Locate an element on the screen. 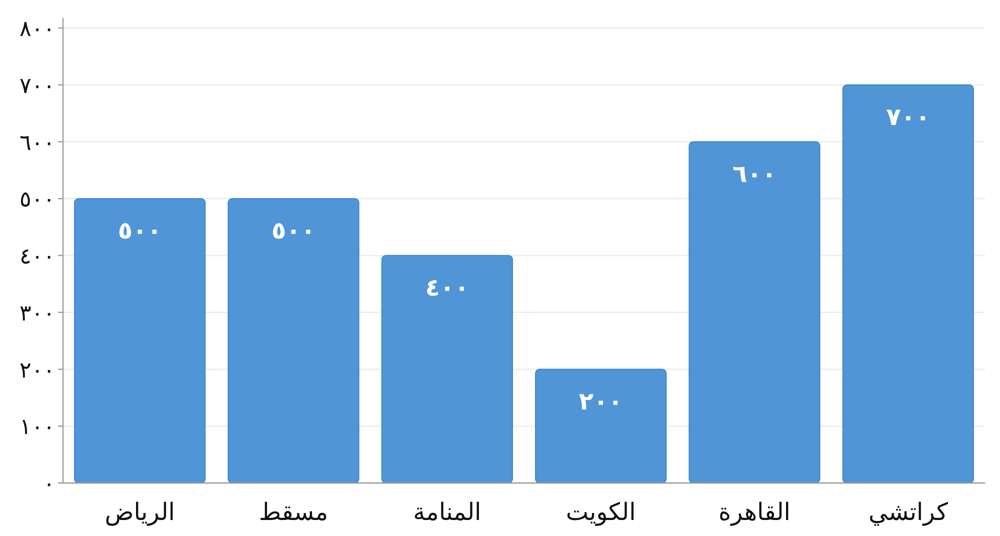  x-tick-label: القاهرة is located at coordinates (754, 512).